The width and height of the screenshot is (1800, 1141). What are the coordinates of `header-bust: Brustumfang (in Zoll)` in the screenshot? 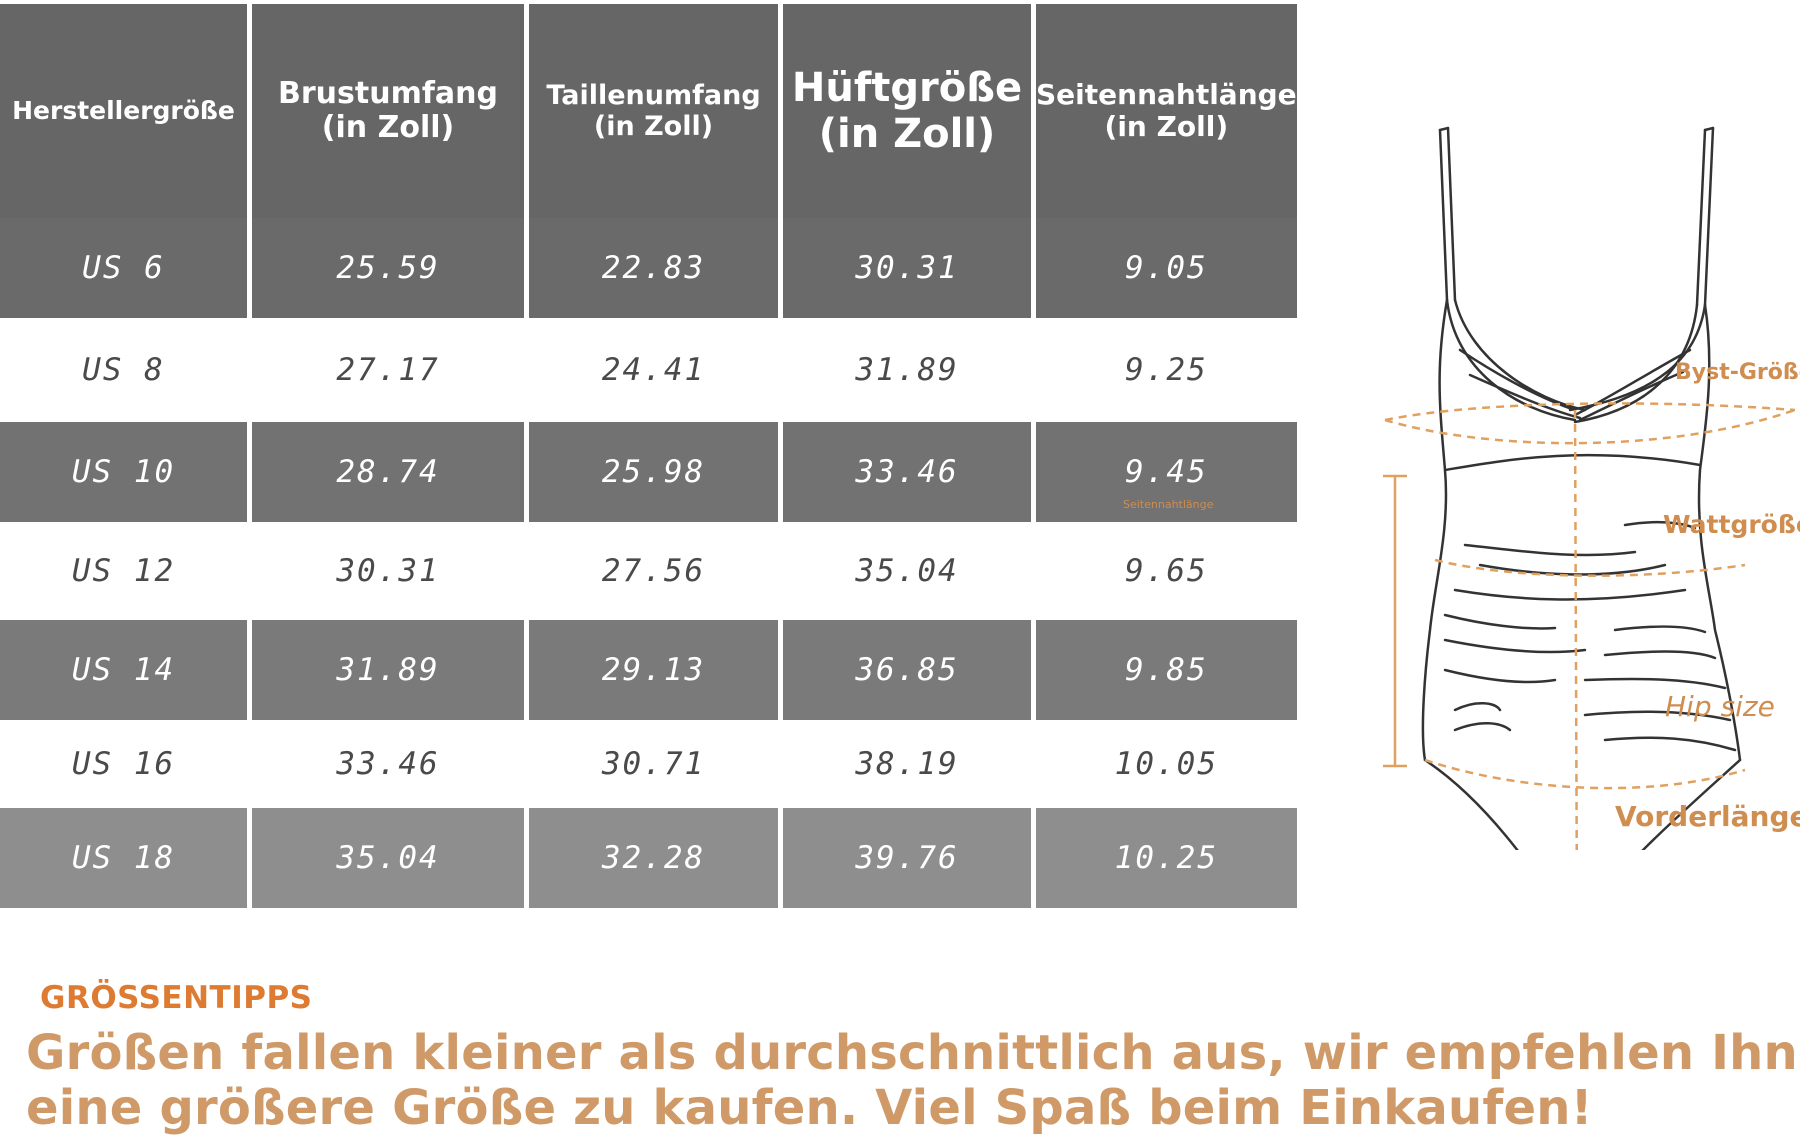 It's located at (390, 111).